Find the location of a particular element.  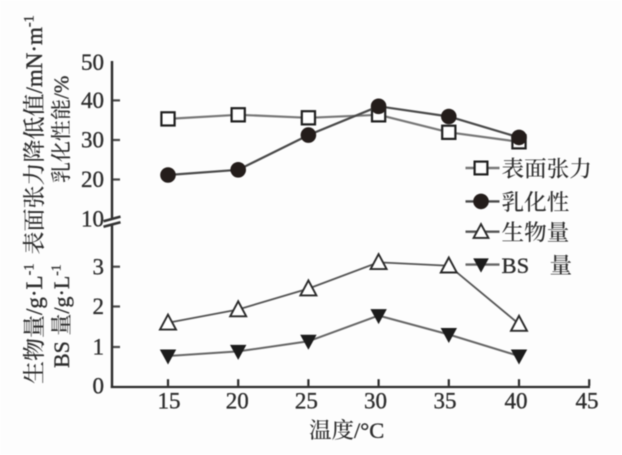

svg-text: 45 is located at coordinates (587, 401).